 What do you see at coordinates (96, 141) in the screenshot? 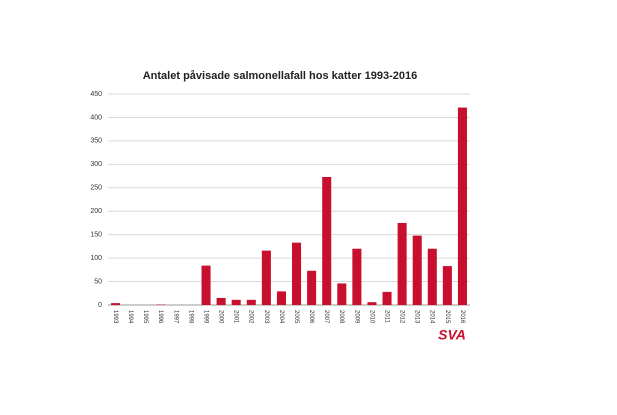
I see `y-tick-label: 350` at bounding box center [96, 141].